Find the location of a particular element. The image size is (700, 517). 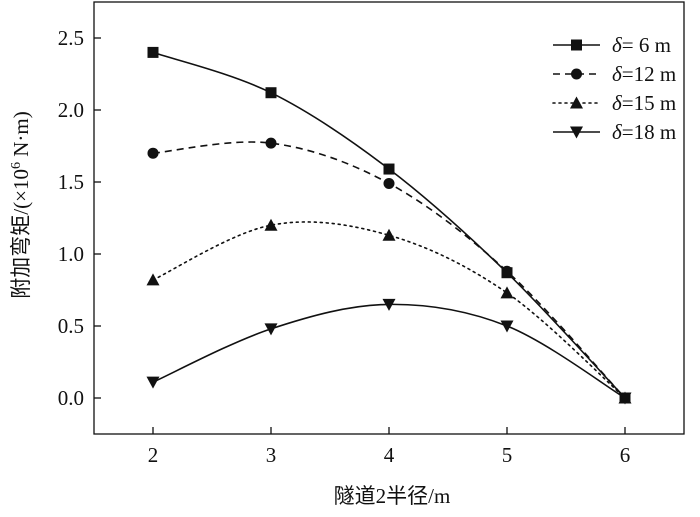

legend-label: δ= 6 m is located at coordinates (641, 45).